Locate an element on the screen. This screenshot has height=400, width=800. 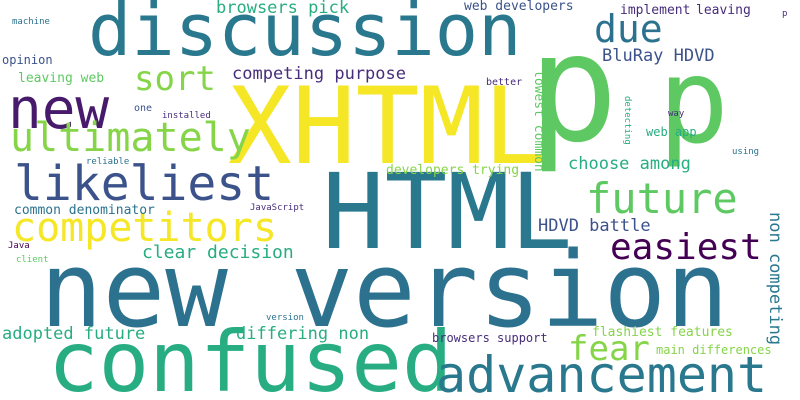
word-leaving: leaving is located at coordinates (723, 10).